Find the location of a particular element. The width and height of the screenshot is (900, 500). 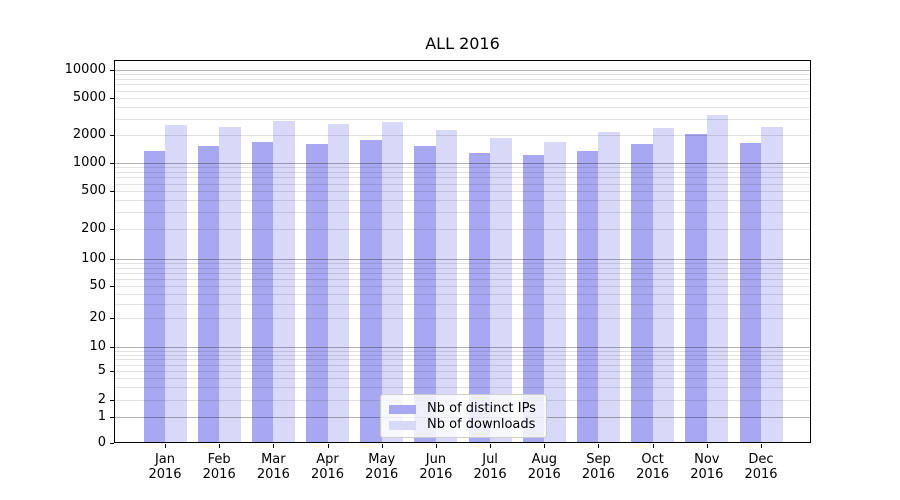

legend-label-downloads: Nb of downloads is located at coordinates (481, 424).